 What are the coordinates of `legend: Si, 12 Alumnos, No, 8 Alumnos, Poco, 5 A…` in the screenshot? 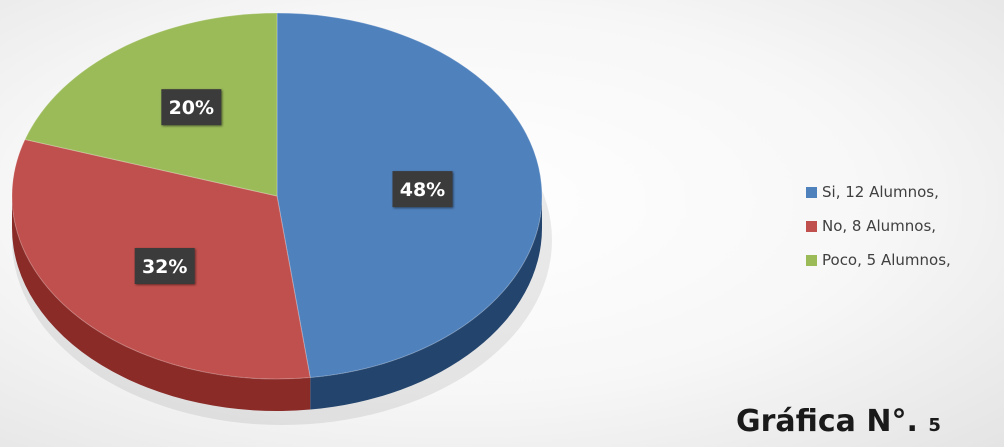 It's located at (878, 232).